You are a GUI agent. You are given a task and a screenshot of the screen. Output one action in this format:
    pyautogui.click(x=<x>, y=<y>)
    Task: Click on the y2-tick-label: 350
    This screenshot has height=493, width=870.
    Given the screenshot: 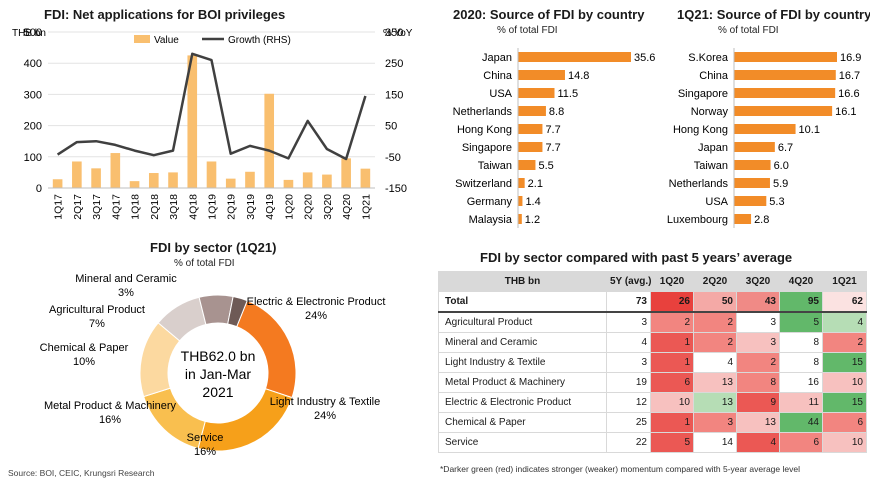 What is the action you would take?
    pyautogui.click(x=394, y=33)
    